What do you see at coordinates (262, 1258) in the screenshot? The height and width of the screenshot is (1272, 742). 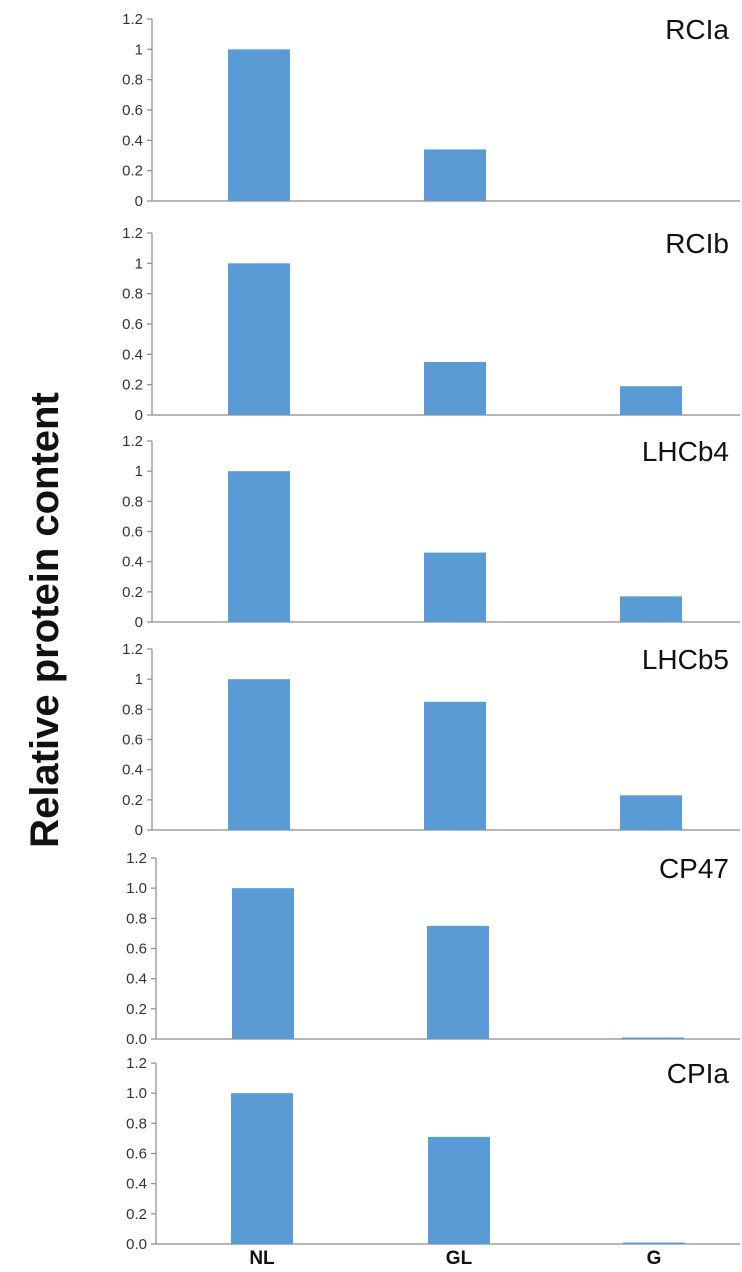 I see `x-category-label-nl: NL` at bounding box center [262, 1258].